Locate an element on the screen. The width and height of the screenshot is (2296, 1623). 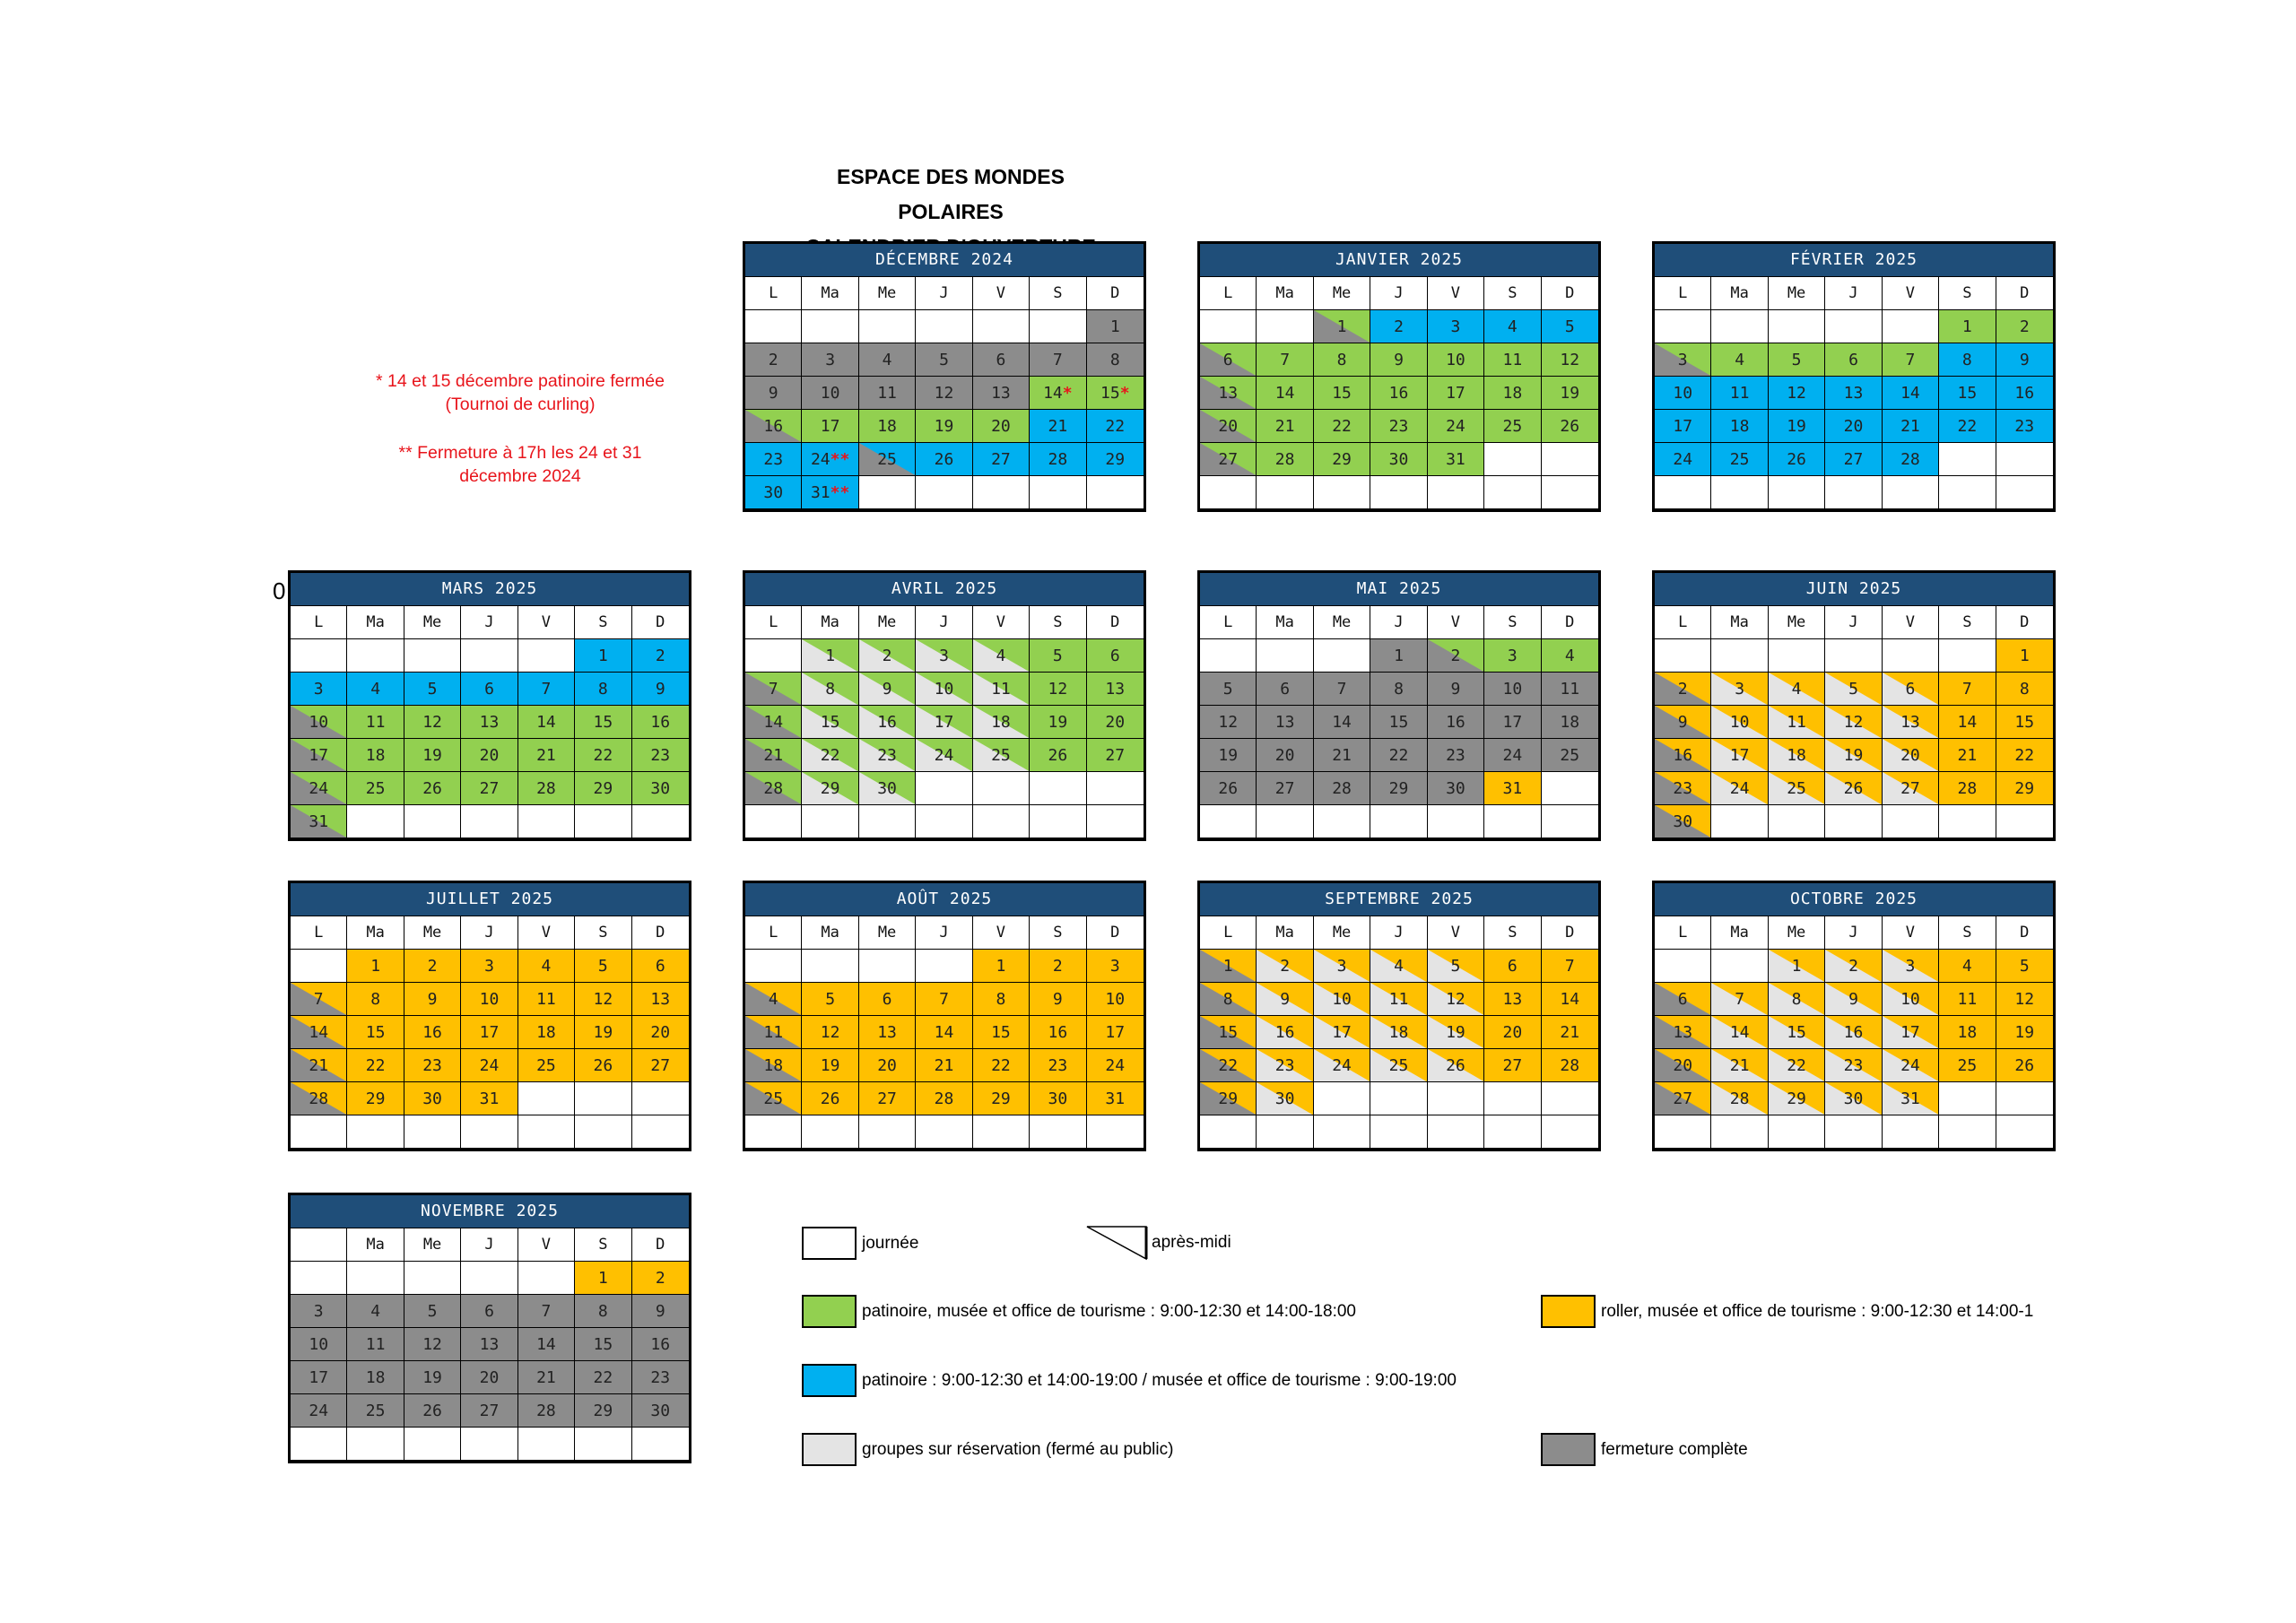
day-cell: 3 is located at coordinates (944, 656).